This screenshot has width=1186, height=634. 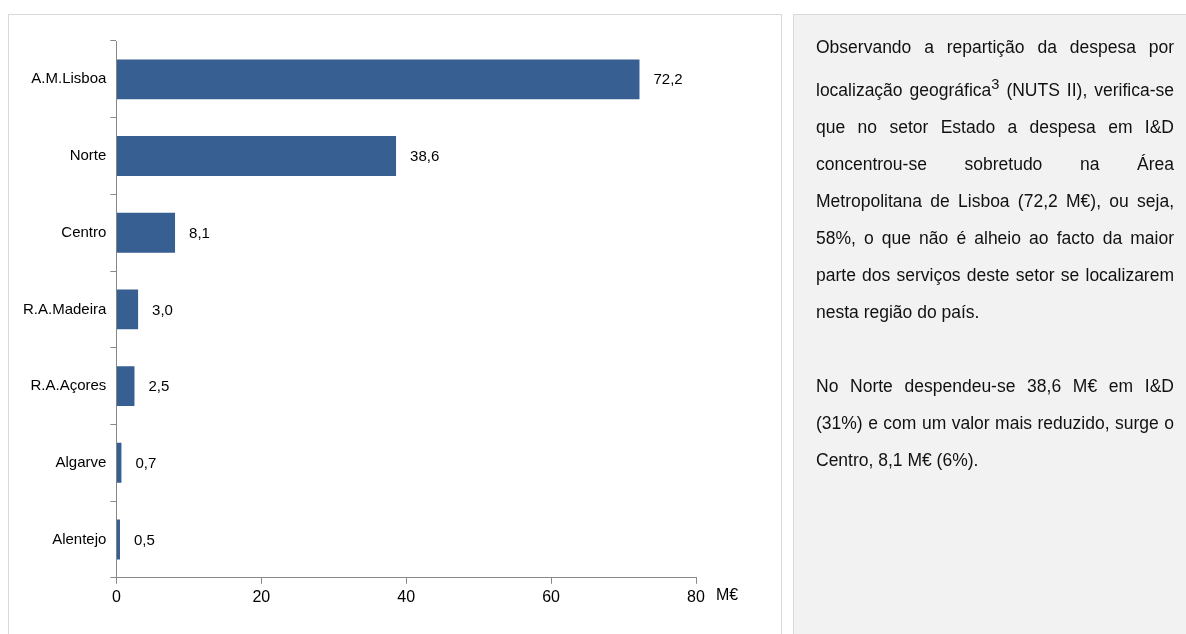 What do you see at coordinates (199, 232) in the screenshot?
I see `data-label: 8,1` at bounding box center [199, 232].